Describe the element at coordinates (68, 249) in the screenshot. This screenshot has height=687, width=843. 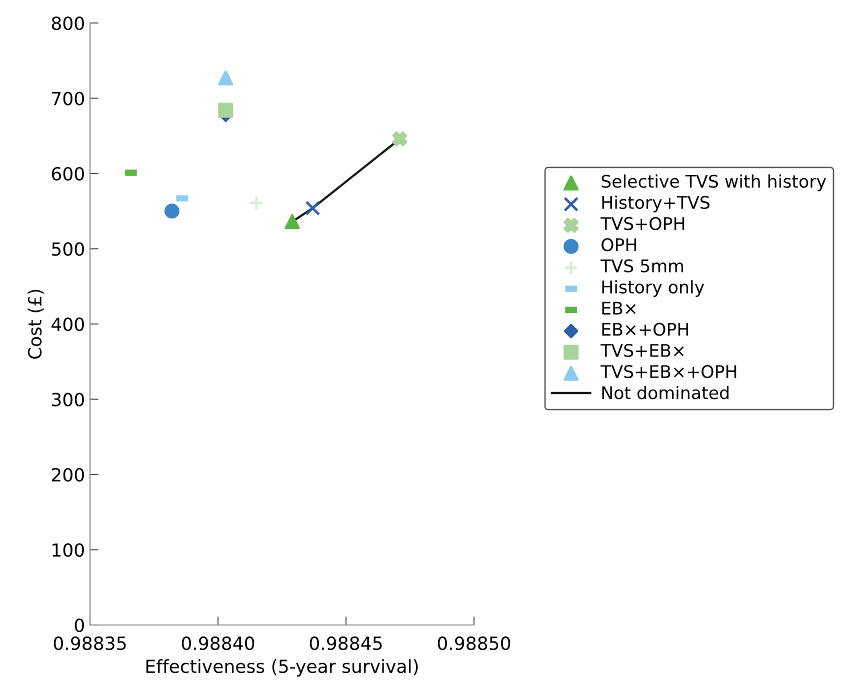
I see `y-tick-label: 500` at that location.